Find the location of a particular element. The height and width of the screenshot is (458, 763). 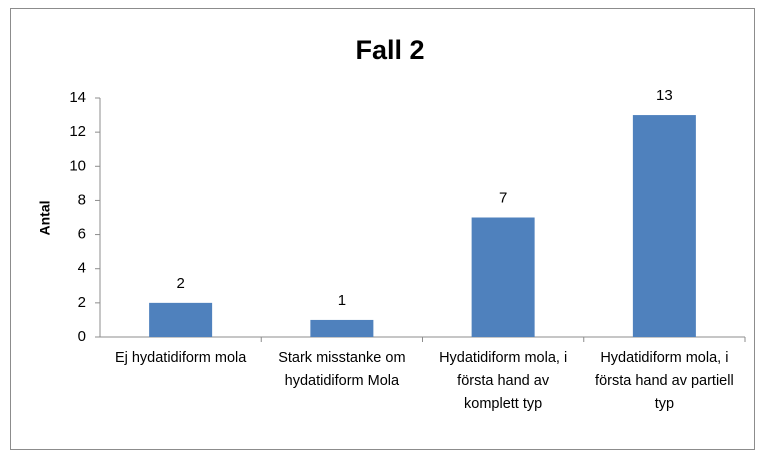

x-tick-label: Ej hydatidiform mola is located at coordinates (180, 358).